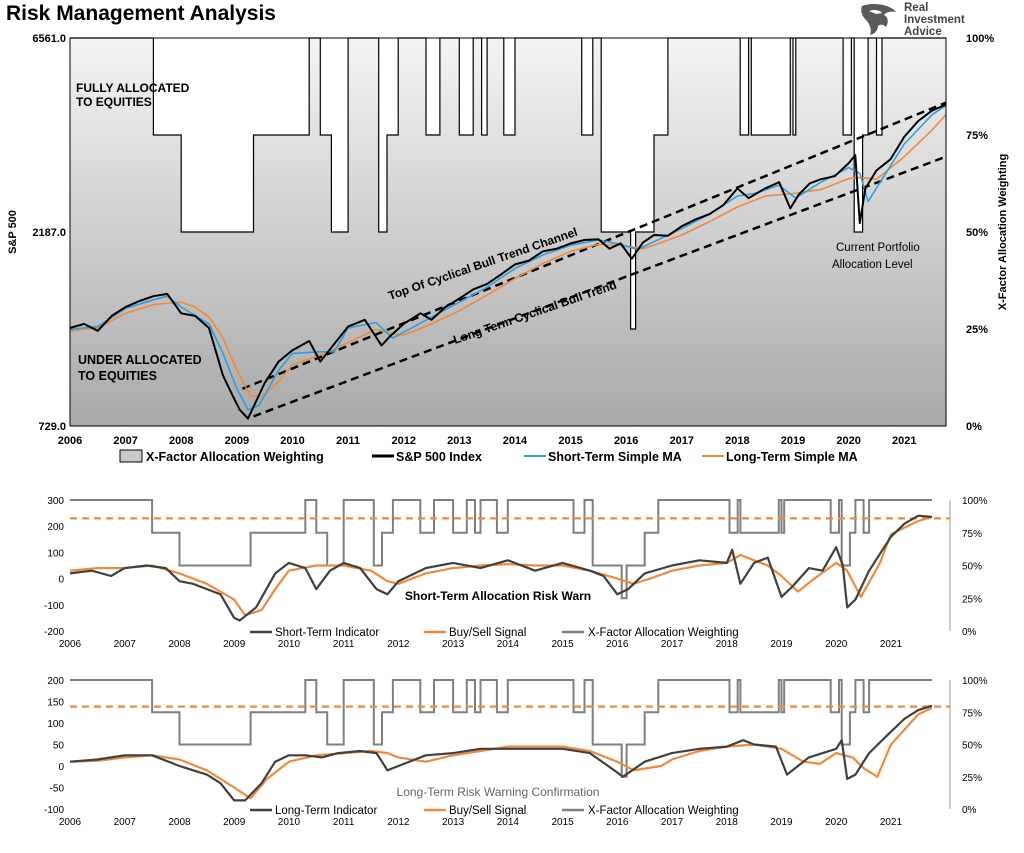 Image resolution: width=1024 pixels, height=853 pixels. What do you see at coordinates (55, 681) in the screenshot?
I see `y-tick-label: 200` at bounding box center [55, 681].